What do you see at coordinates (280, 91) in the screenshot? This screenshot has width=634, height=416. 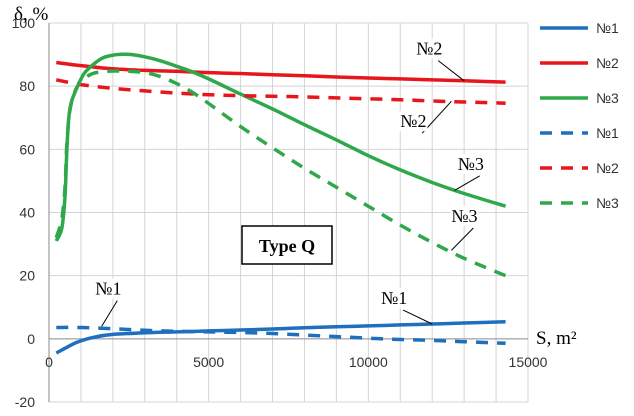 I see `series-line-5-dashed` at bounding box center [280, 91].